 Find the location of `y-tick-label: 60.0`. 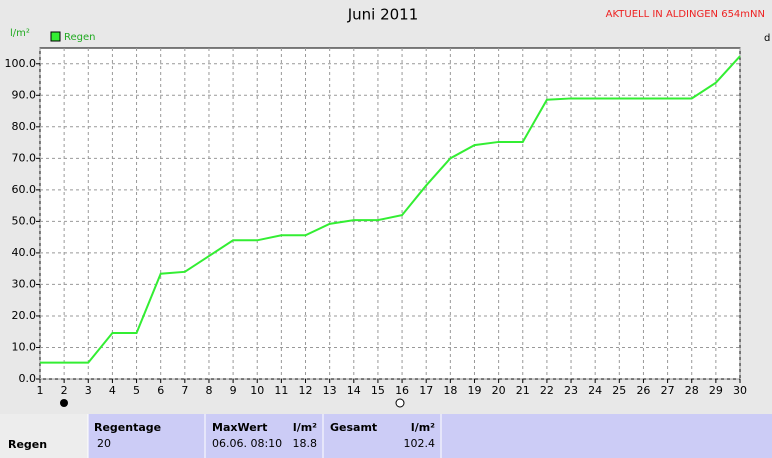

y-tick-label: 60.0 is located at coordinates (24, 189).